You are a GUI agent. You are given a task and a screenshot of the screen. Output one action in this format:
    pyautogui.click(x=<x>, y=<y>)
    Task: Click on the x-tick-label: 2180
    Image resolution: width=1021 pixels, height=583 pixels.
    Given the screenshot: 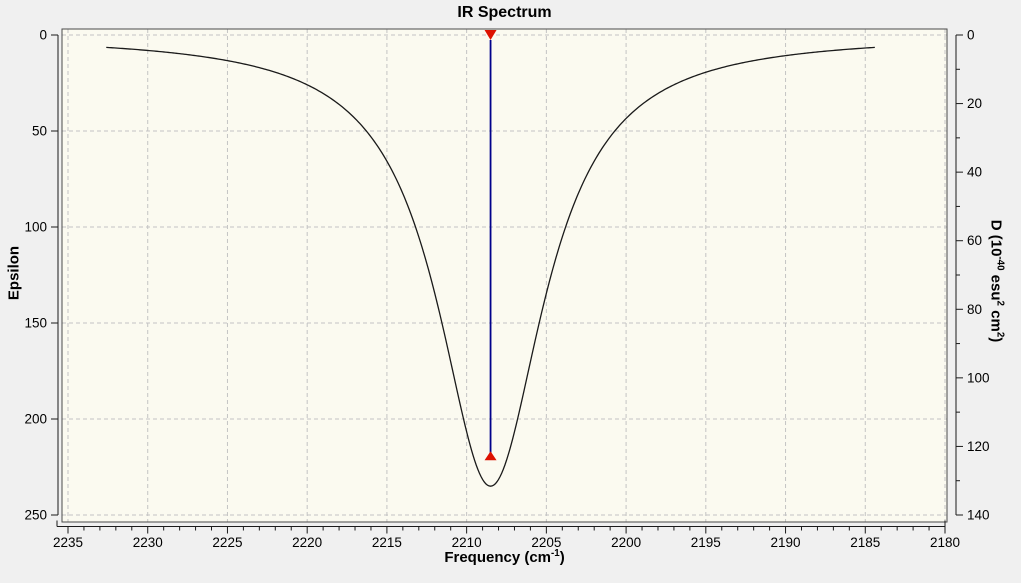 What is the action you would take?
    pyautogui.click(x=945, y=542)
    